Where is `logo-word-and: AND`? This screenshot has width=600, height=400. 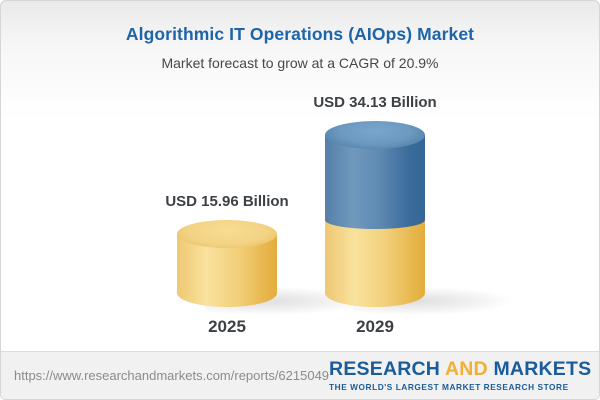
logo-word-and: AND is located at coordinates (466, 369).